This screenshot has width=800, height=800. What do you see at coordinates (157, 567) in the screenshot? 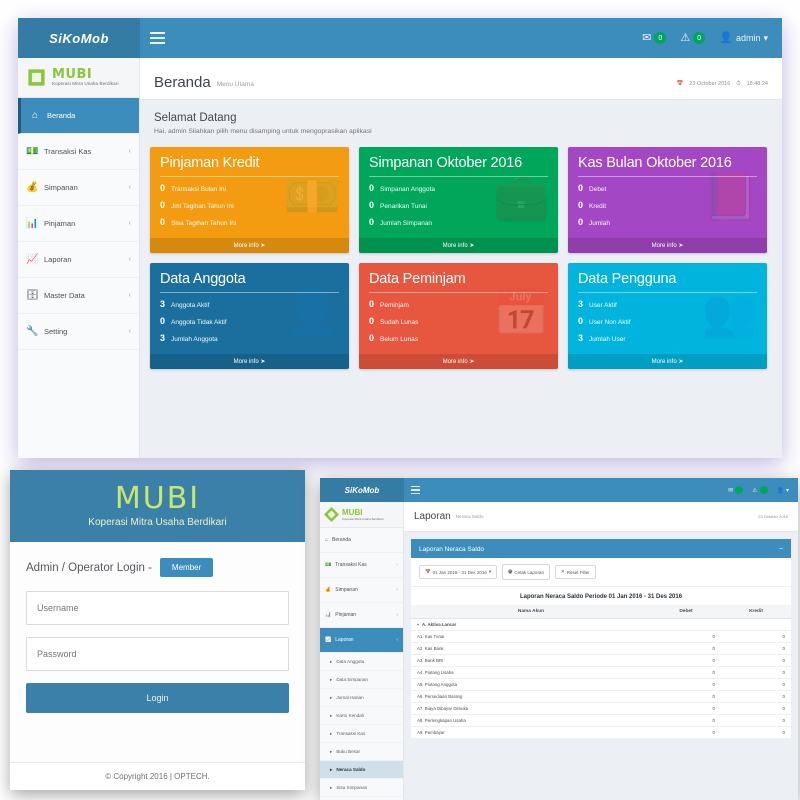
I see `login-prompt-row: Admin / Operator Login - Member` at bounding box center [157, 567].